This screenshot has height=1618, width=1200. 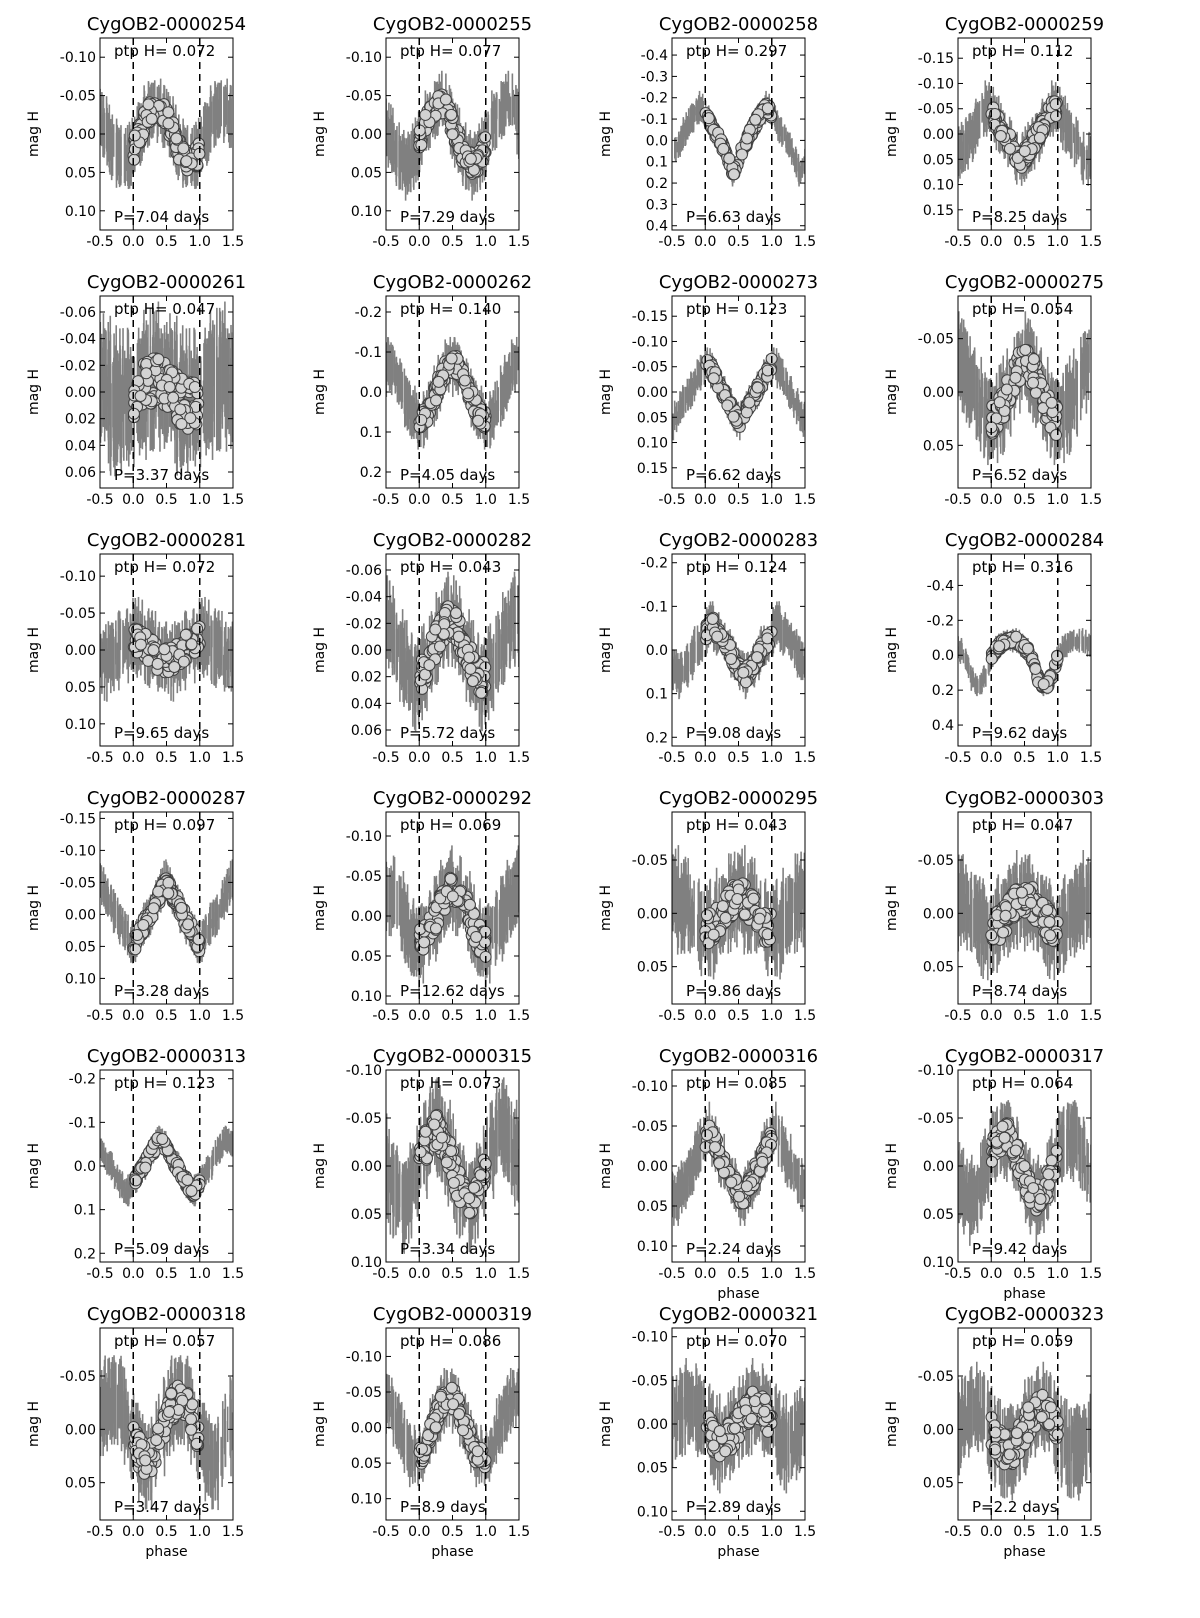 I want to click on ptp-annotation: ptp H= 0.123, so click(x=736, y=309).